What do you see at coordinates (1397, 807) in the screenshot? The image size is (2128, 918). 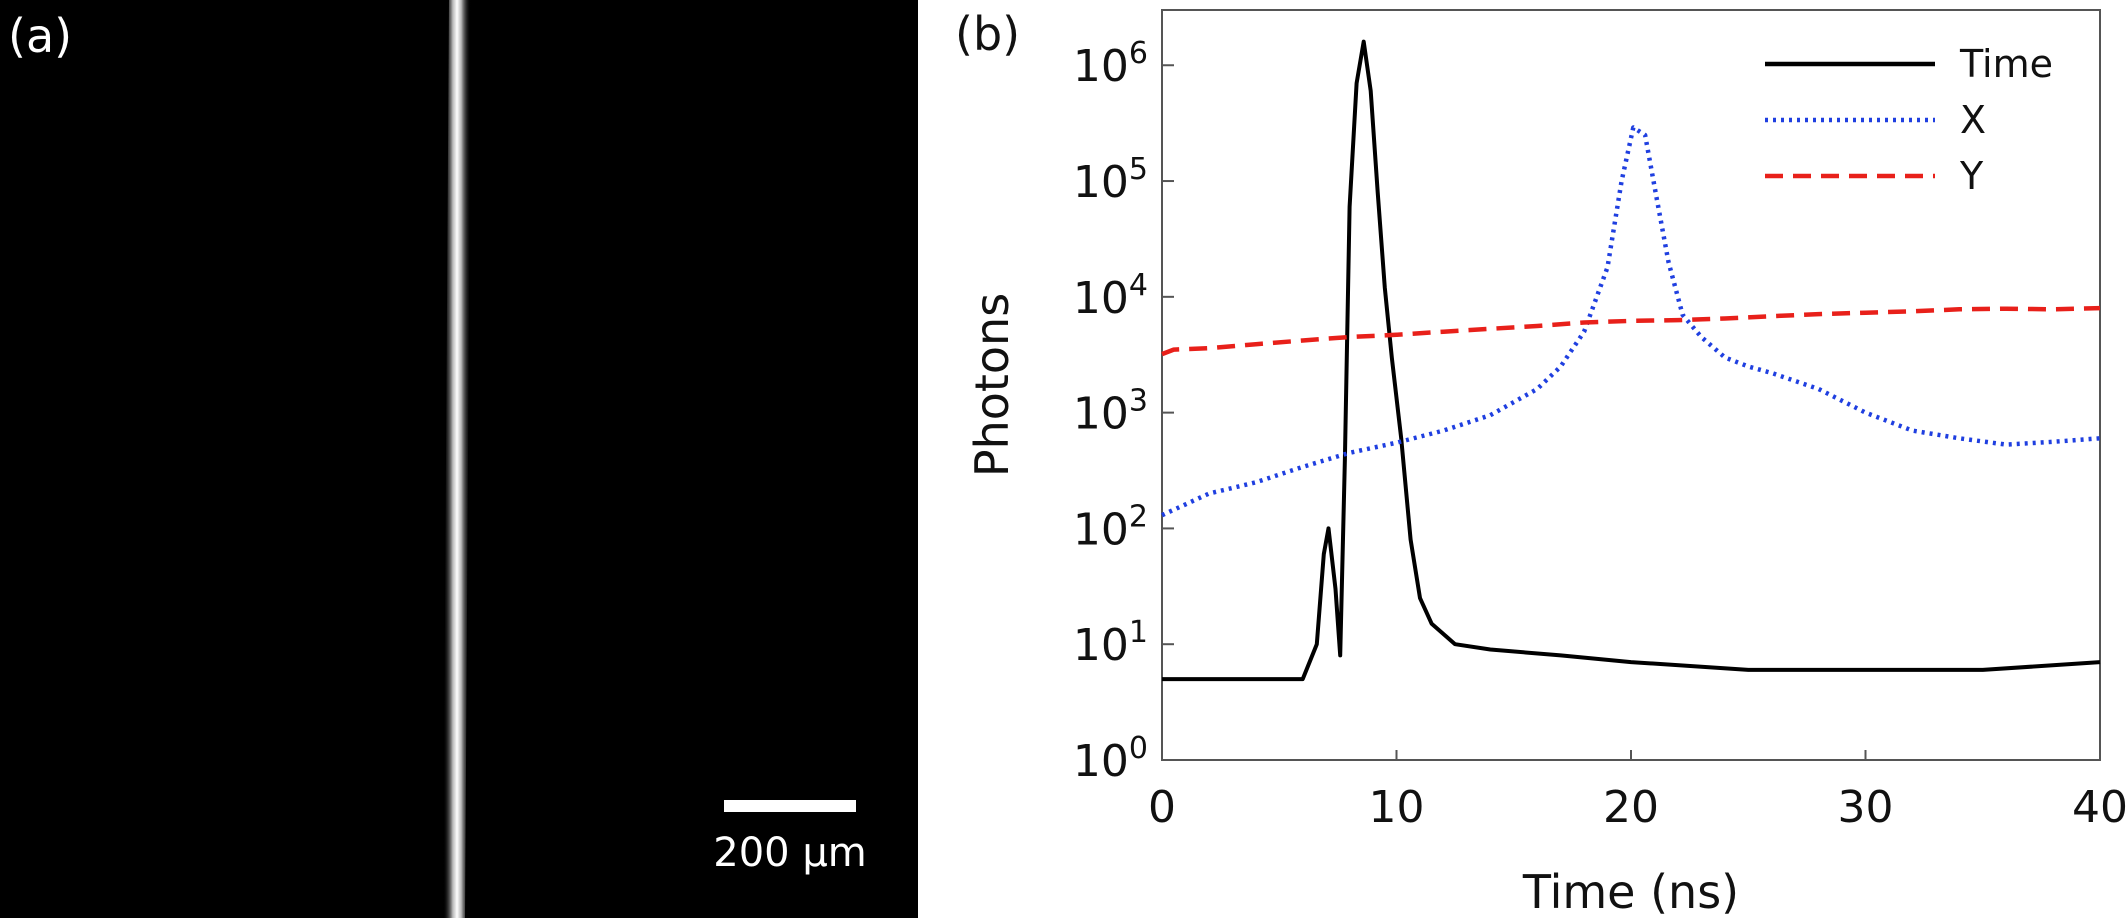 I see `x-tick-label: 10` at bounding box center [1397, 807].